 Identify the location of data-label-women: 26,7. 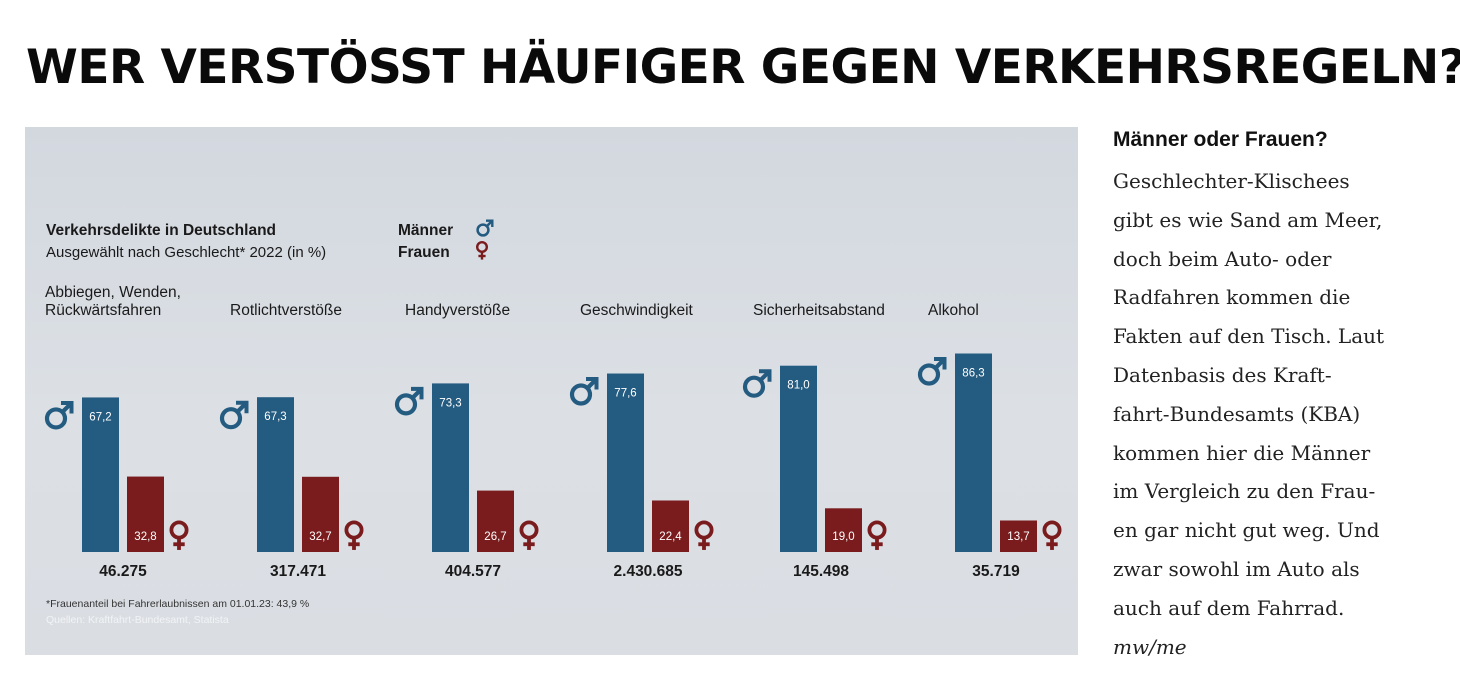
(495, 537).